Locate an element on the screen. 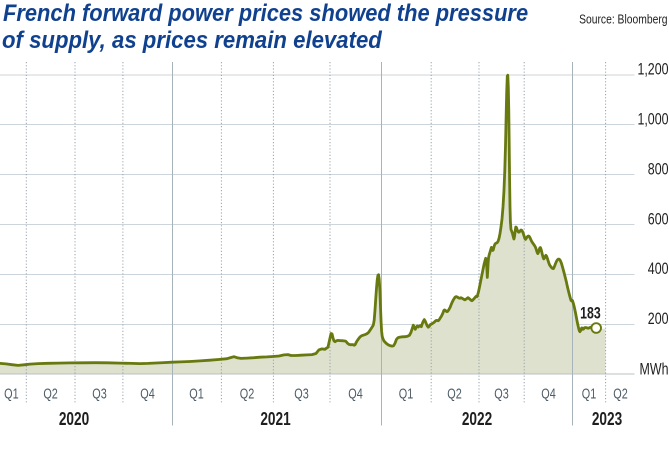 The height and width of the screenshot is (450, 669). svg-text: 2023 is located at coordinates (607, 419).